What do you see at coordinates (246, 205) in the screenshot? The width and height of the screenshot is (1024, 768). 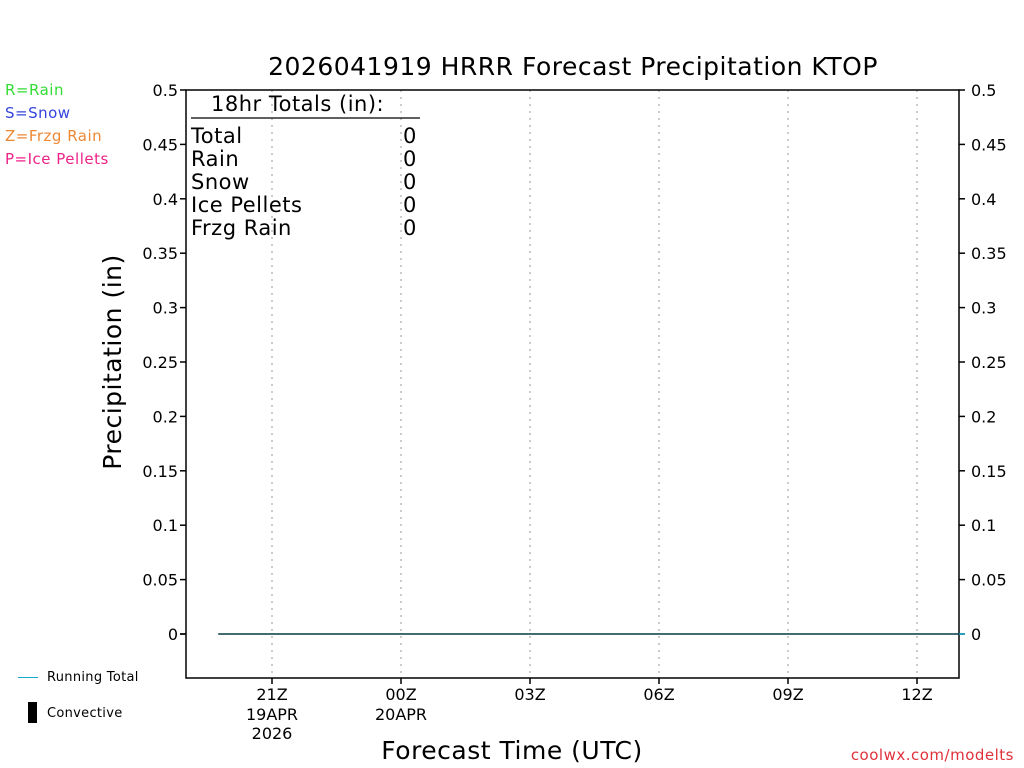 I see `totals-label: Ice Pellets` at bounding box center [246, 205].